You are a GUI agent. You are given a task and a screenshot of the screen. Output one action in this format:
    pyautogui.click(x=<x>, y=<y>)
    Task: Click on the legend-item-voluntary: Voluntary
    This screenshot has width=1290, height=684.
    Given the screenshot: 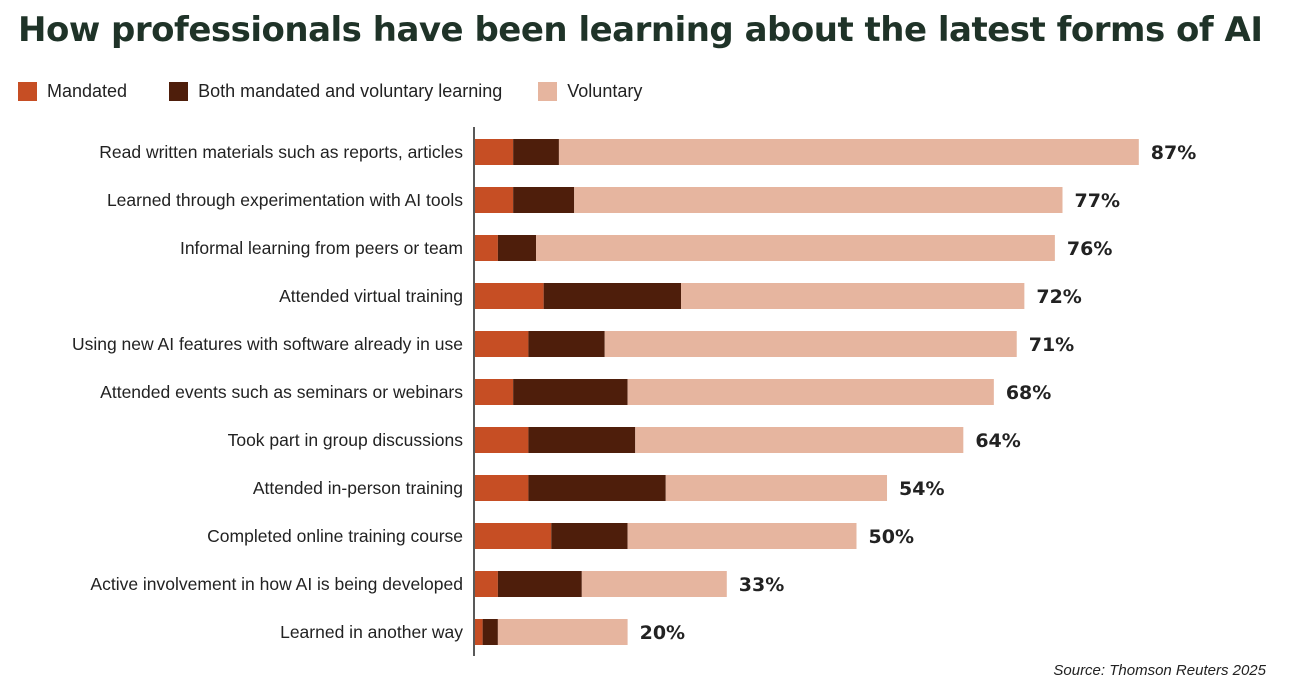 What is the action you would take?
    pyautogui.click(x=590, y=91)
    